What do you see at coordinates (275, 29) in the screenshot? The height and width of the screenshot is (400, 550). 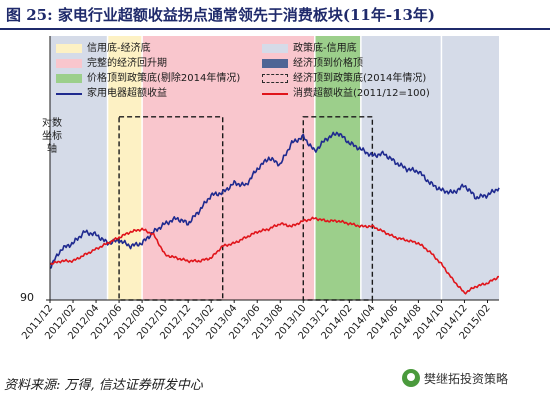 I see `title-rule` at bounding box center [275, 29].